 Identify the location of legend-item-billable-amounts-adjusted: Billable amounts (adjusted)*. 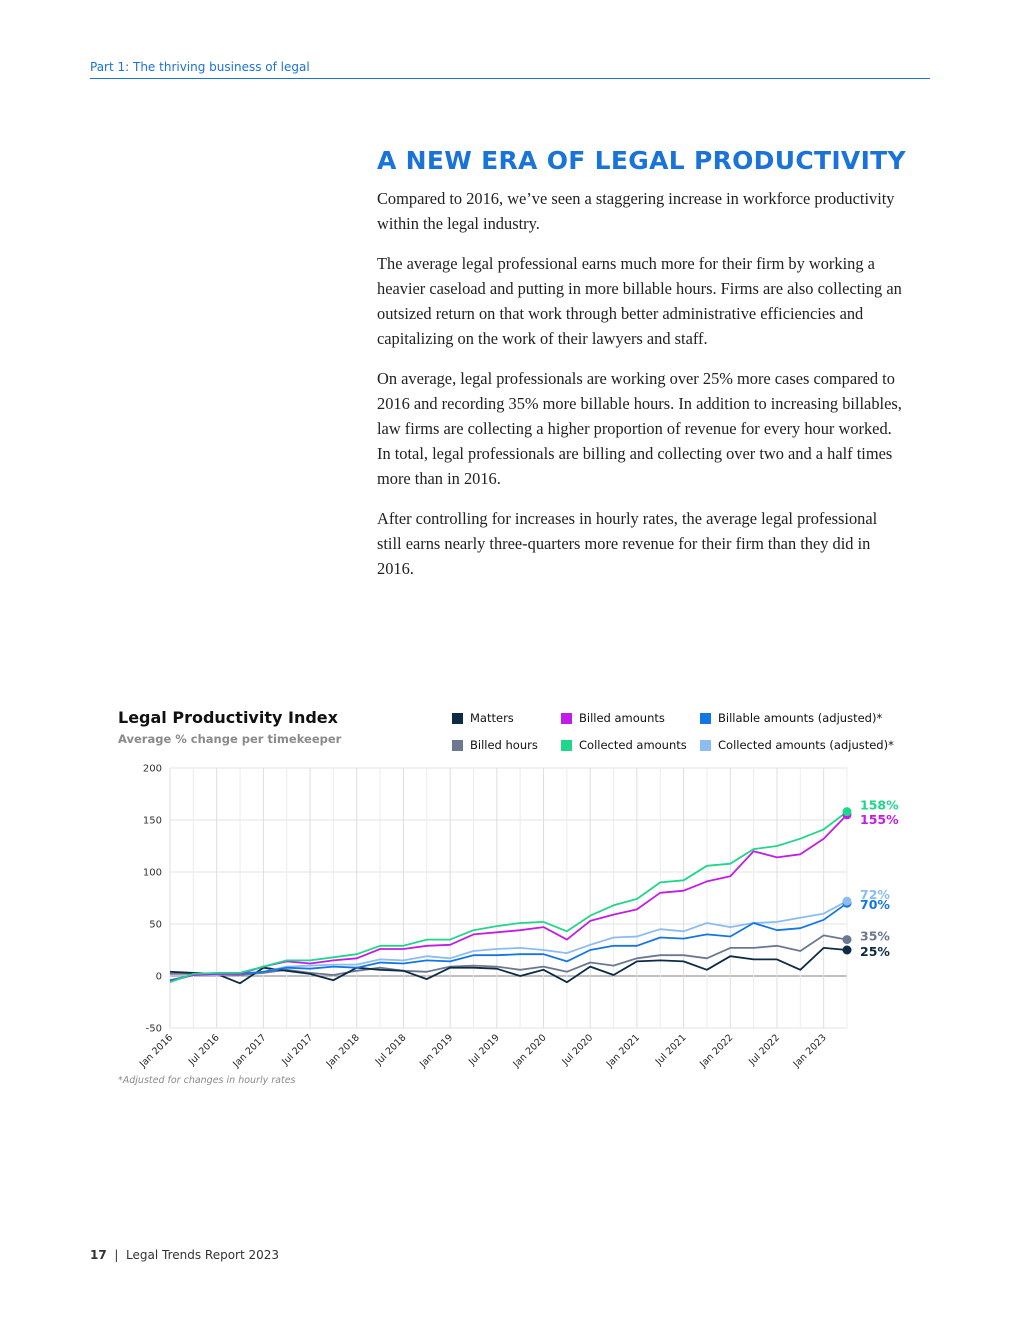
(791, 718).